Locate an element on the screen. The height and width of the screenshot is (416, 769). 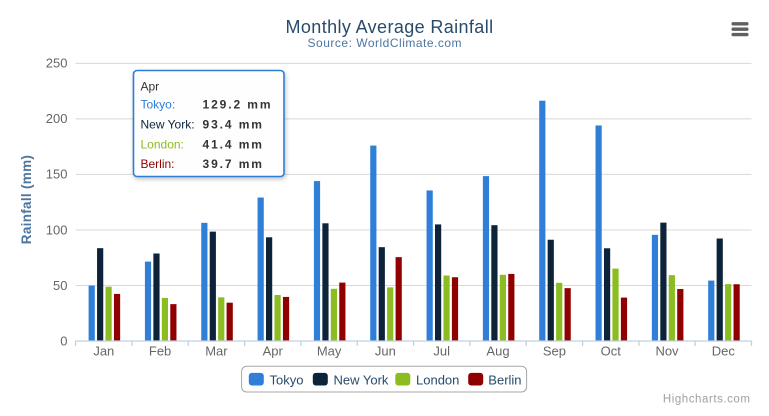
svg-text: Jan is located at coordinates (103, 351).